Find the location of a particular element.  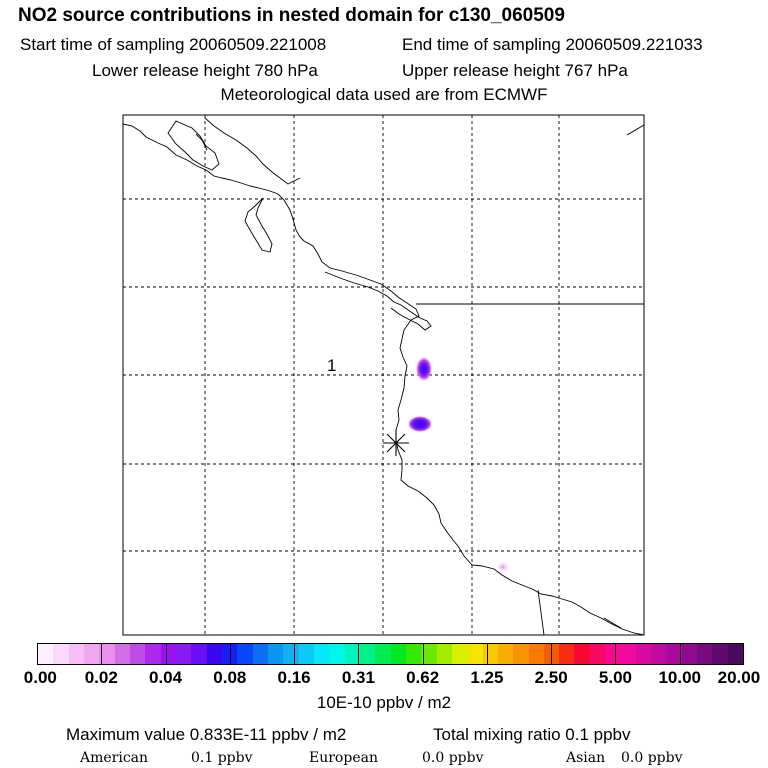

start-time-label: Start time of sampling 20060509.221008 is located at coordinates (173, 44).